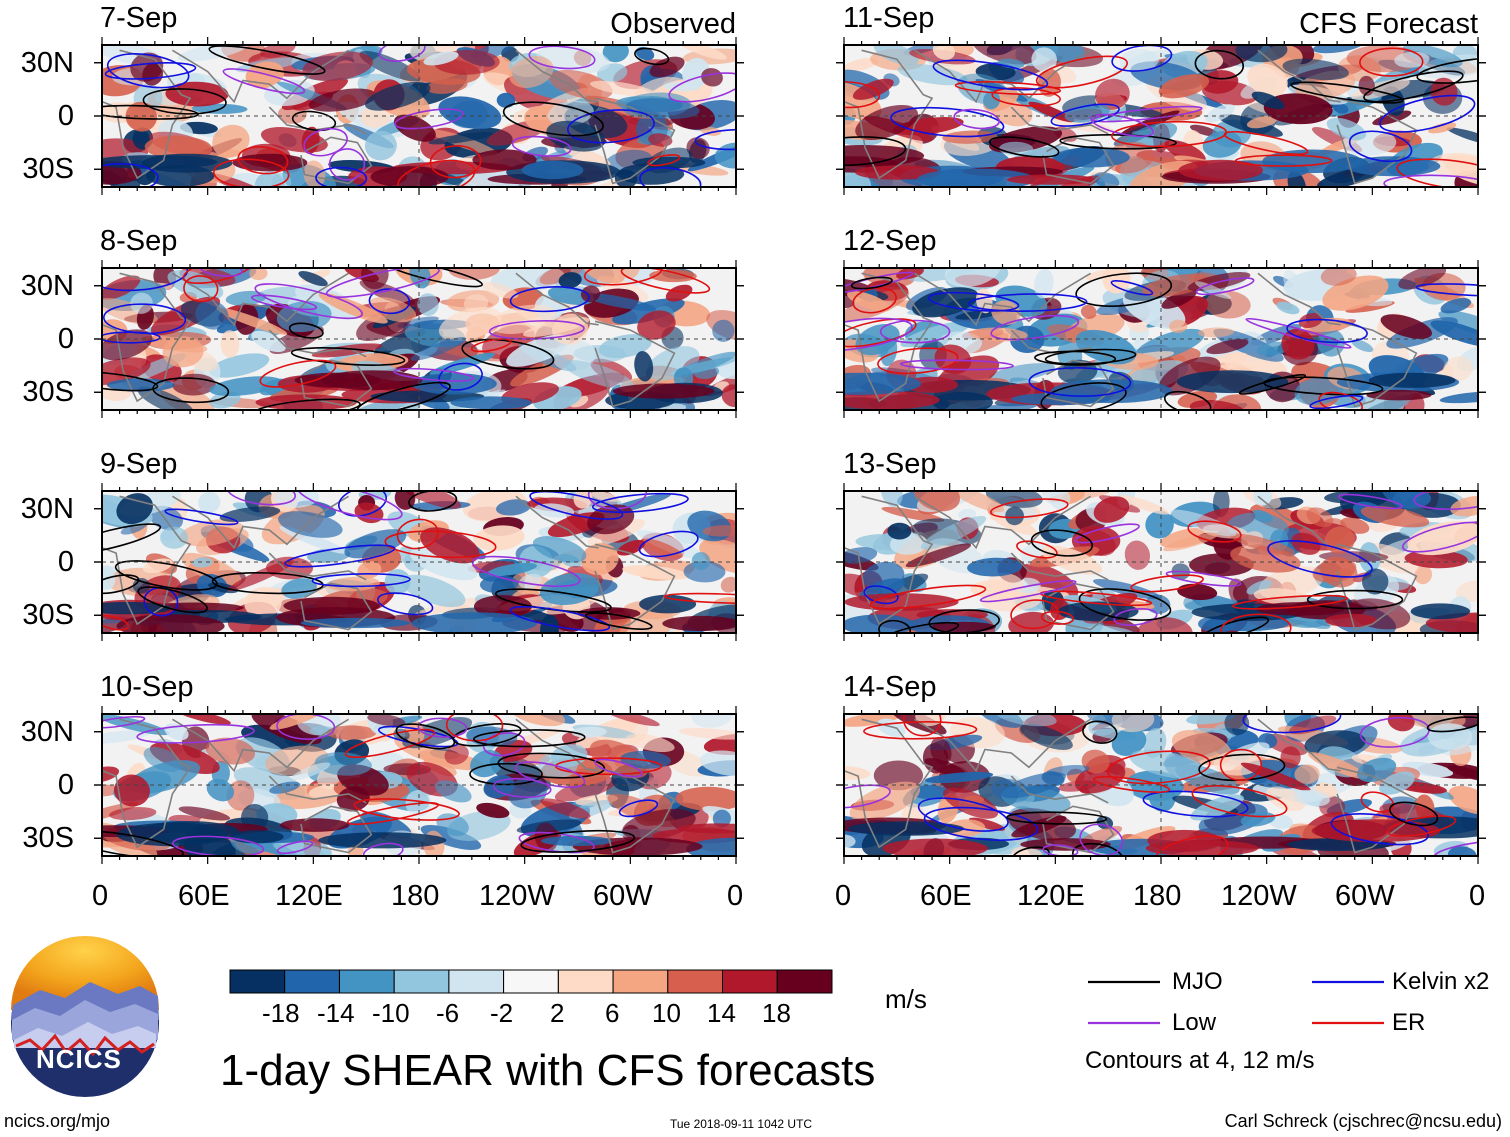  Describe the element at coordinates (57, 1121) in the screenshot. I see `ncics-url: ncics.org/mjo` at that location.